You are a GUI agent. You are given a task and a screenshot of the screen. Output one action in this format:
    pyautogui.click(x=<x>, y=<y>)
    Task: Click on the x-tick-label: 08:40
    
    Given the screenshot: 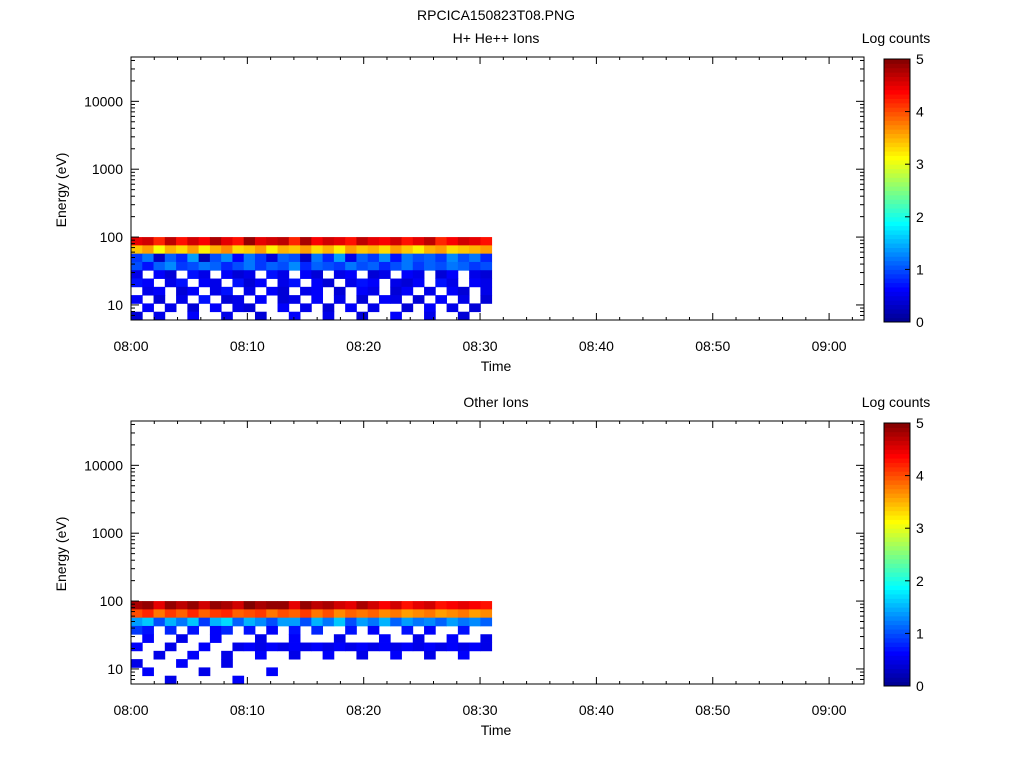 What is the action you would take?
    pyautogui.click(x=596, y=710)
    